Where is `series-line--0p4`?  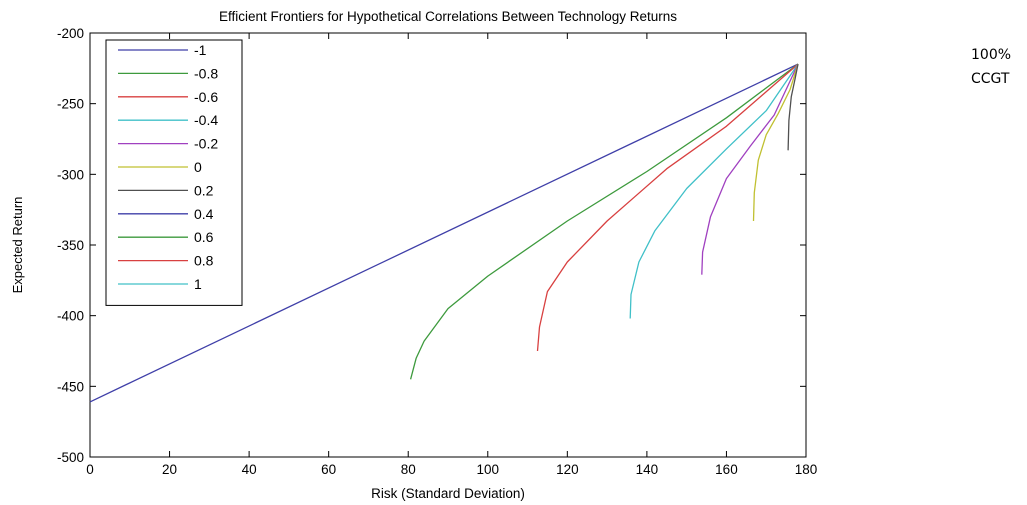 series-line--0p4 is located at coordinates (714, 191).